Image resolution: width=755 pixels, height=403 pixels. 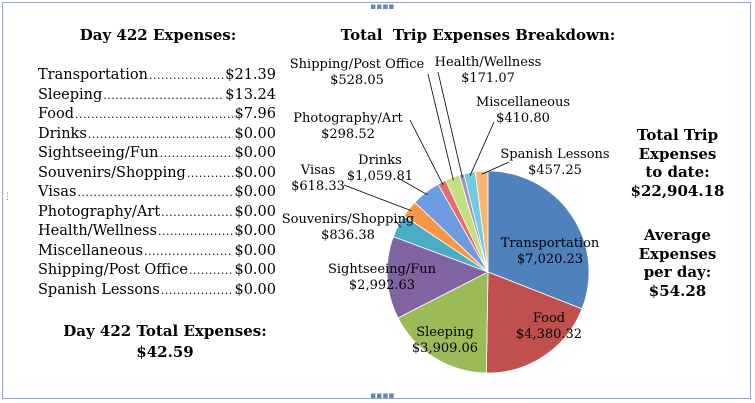 I want to click on pie-slice-transportation, so click(x=538, y=240).